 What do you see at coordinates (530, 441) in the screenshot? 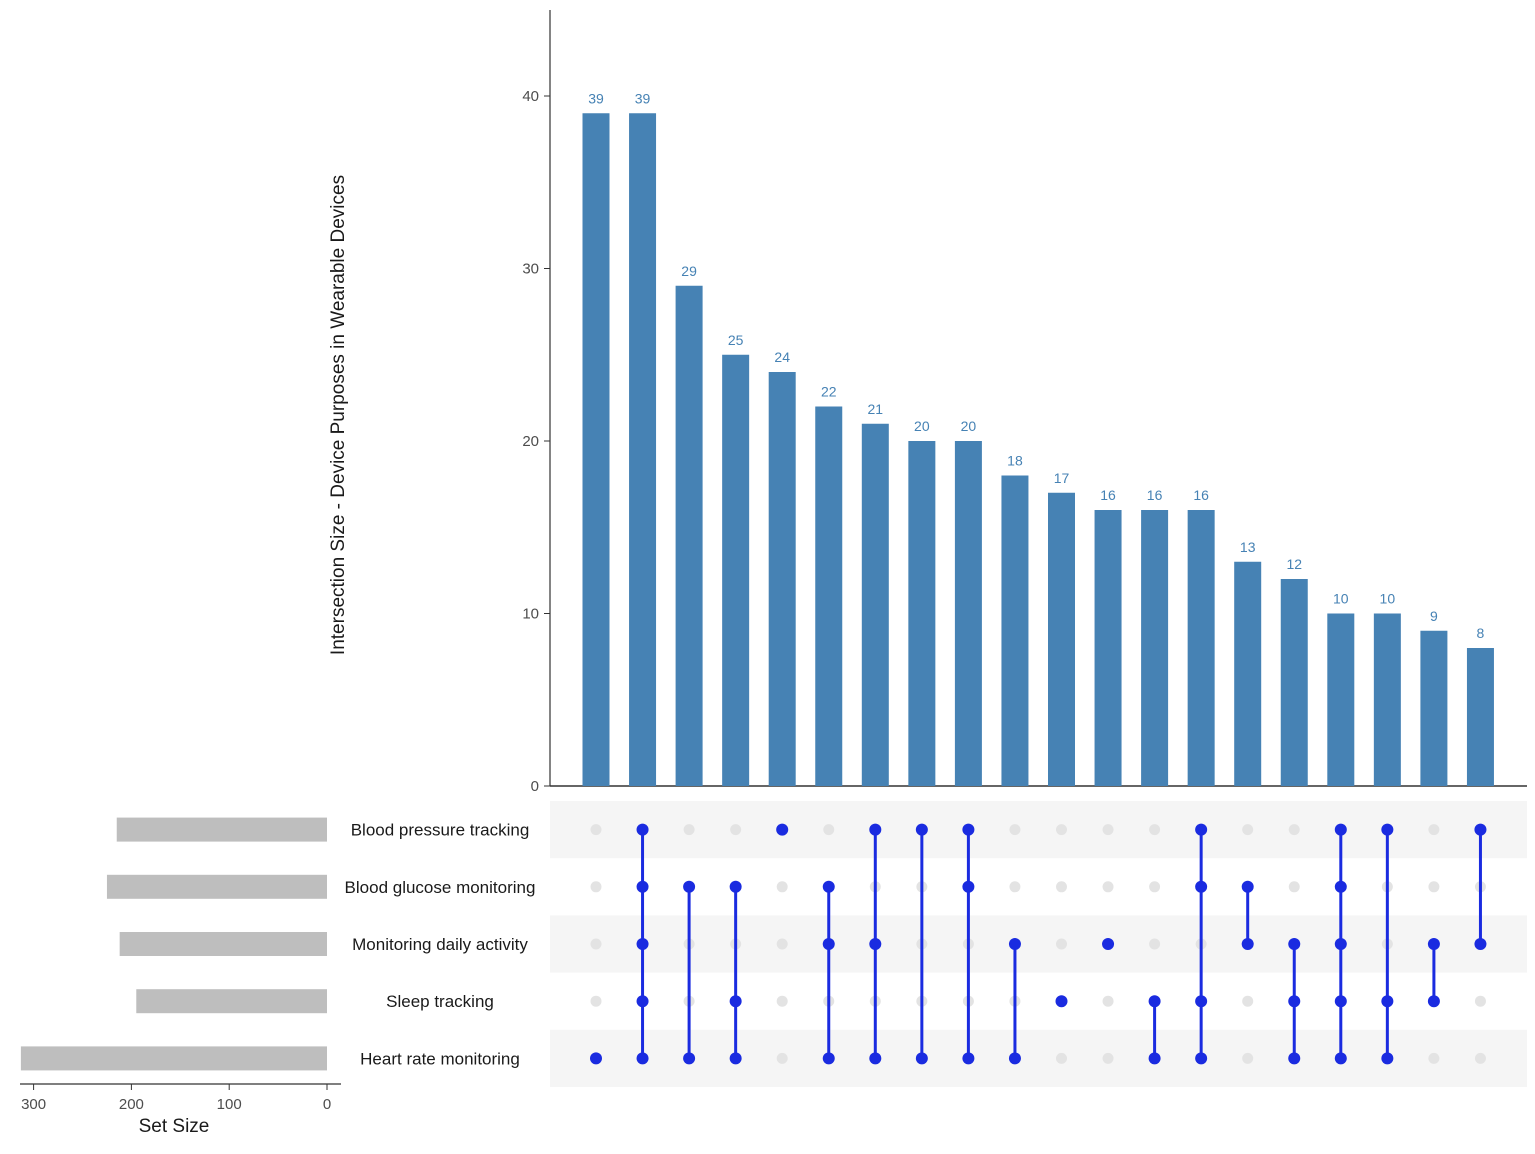
I see `y-tick-label: 20` at bounding box center [530, 441].